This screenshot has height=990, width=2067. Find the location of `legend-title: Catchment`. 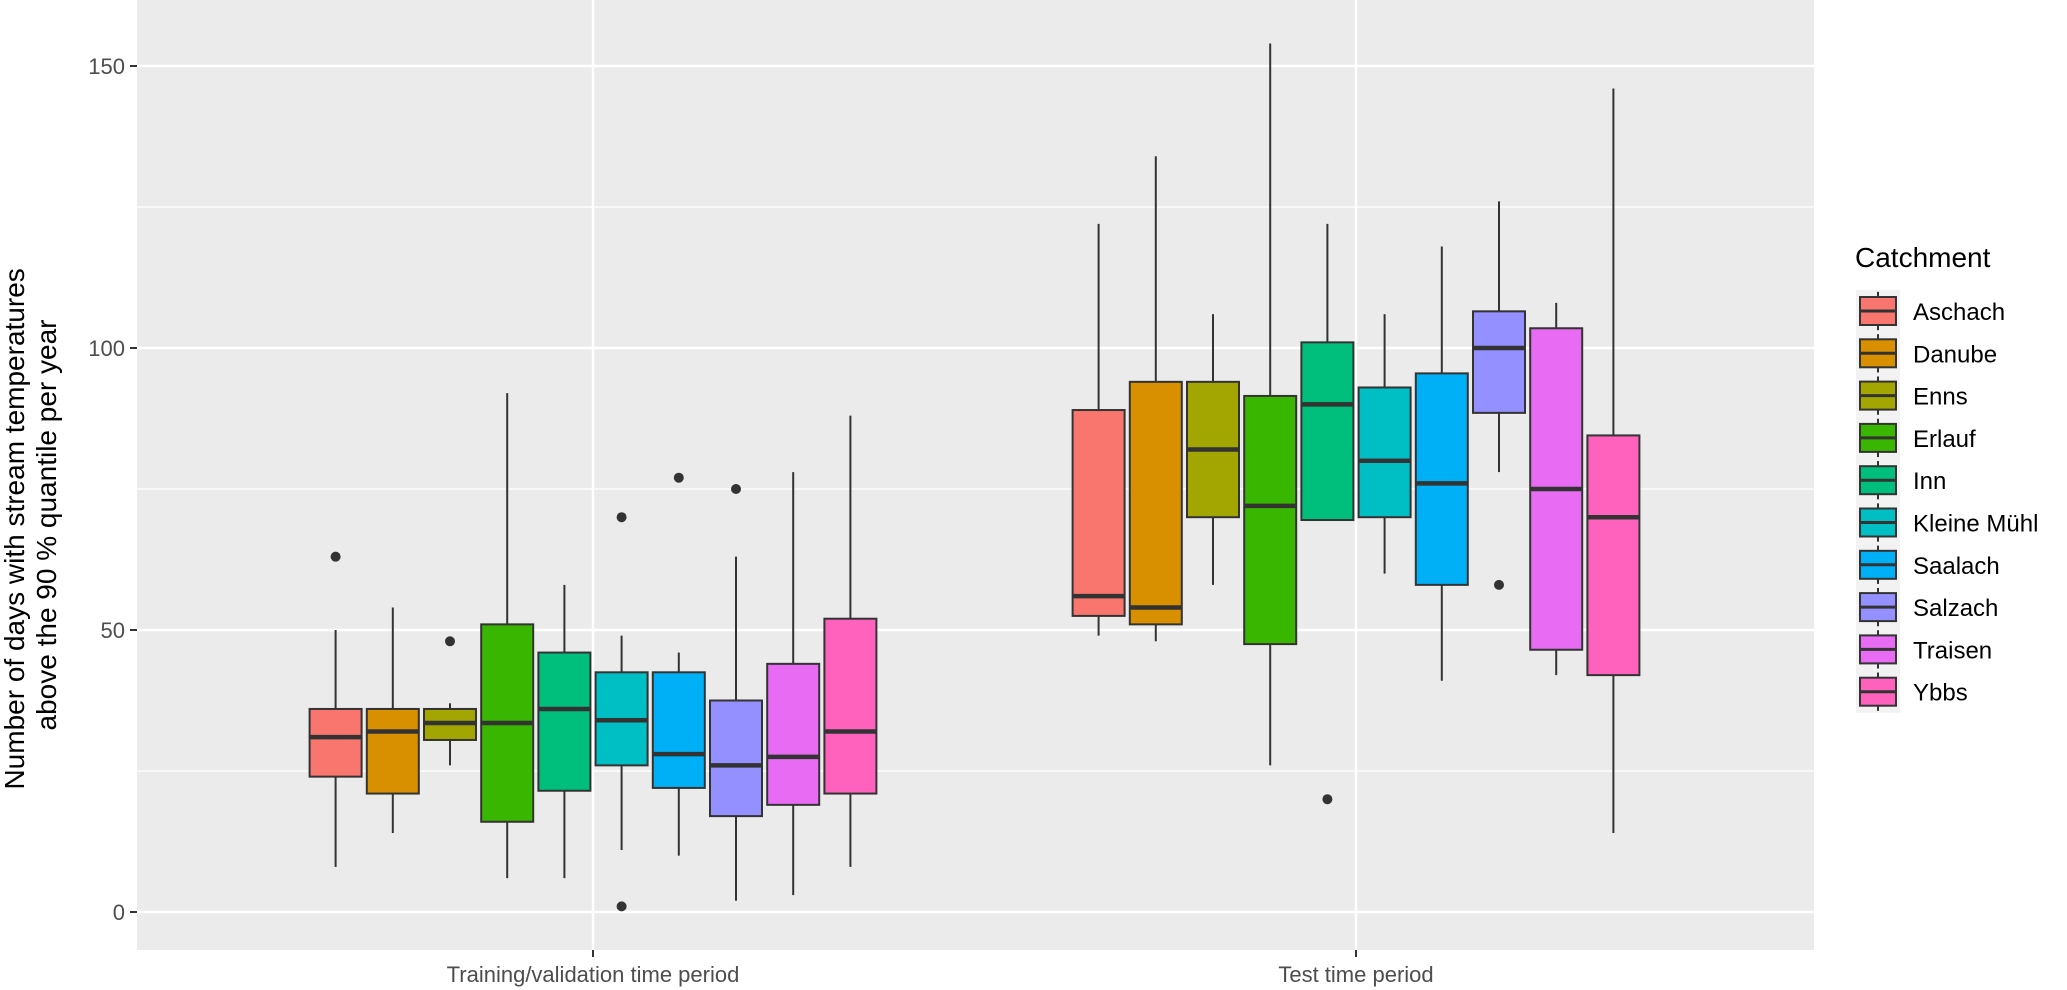

legend-title: Catchment is located at coordinates (1923, 257).